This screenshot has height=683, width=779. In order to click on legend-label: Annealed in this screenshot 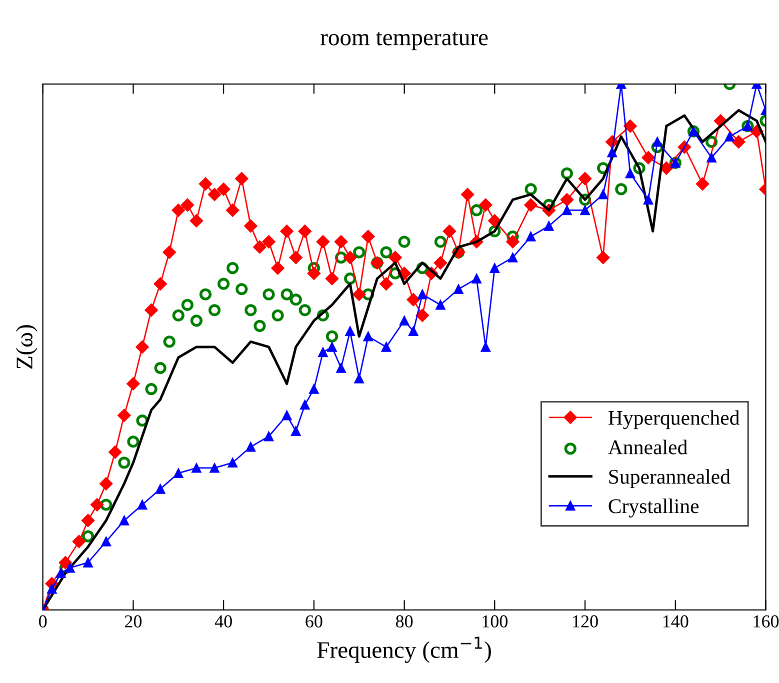, I will do `click(648, 447)`.